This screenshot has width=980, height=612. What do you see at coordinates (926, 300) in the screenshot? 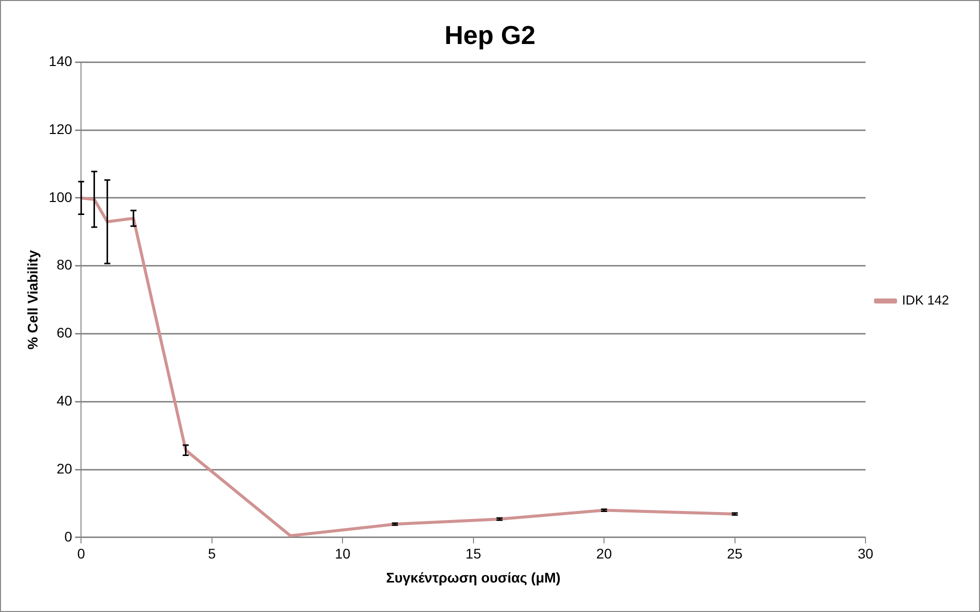
I see `legend-label: IDK 142` at bounding box center [926, 300].